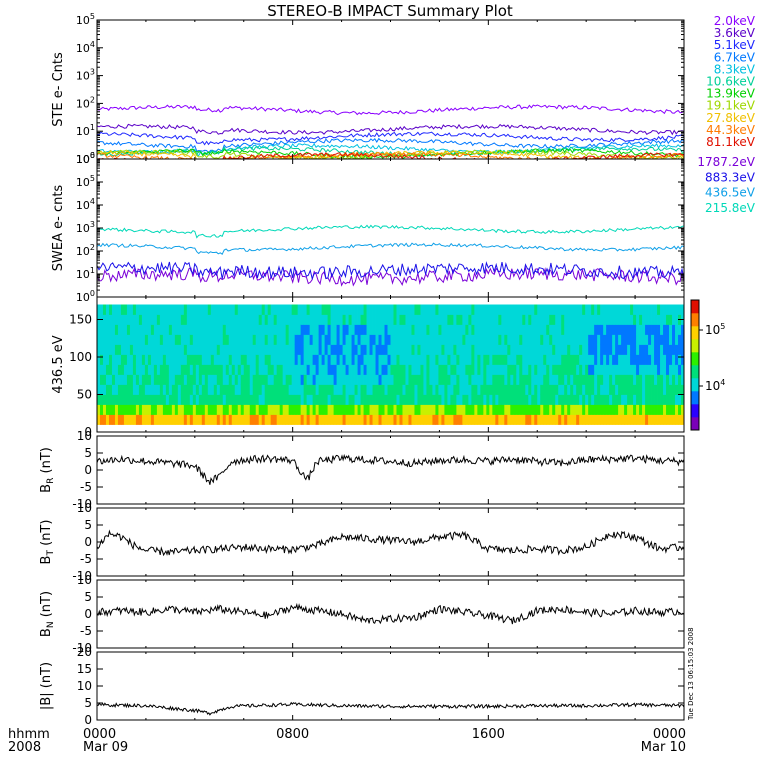 This screenshot has height=780, width=780. Describe the element at coordinates (735, 69) in the screenshot. I see `legend-entry-ste: 8.3keV` at that location.